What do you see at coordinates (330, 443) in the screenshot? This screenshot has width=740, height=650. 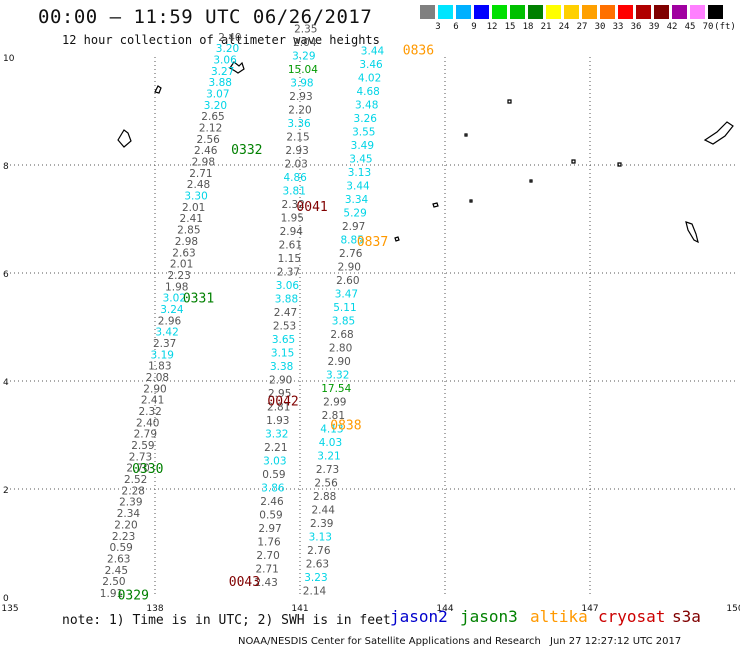 I see `swh-value: 4.03` at bounding box center [330, 443].